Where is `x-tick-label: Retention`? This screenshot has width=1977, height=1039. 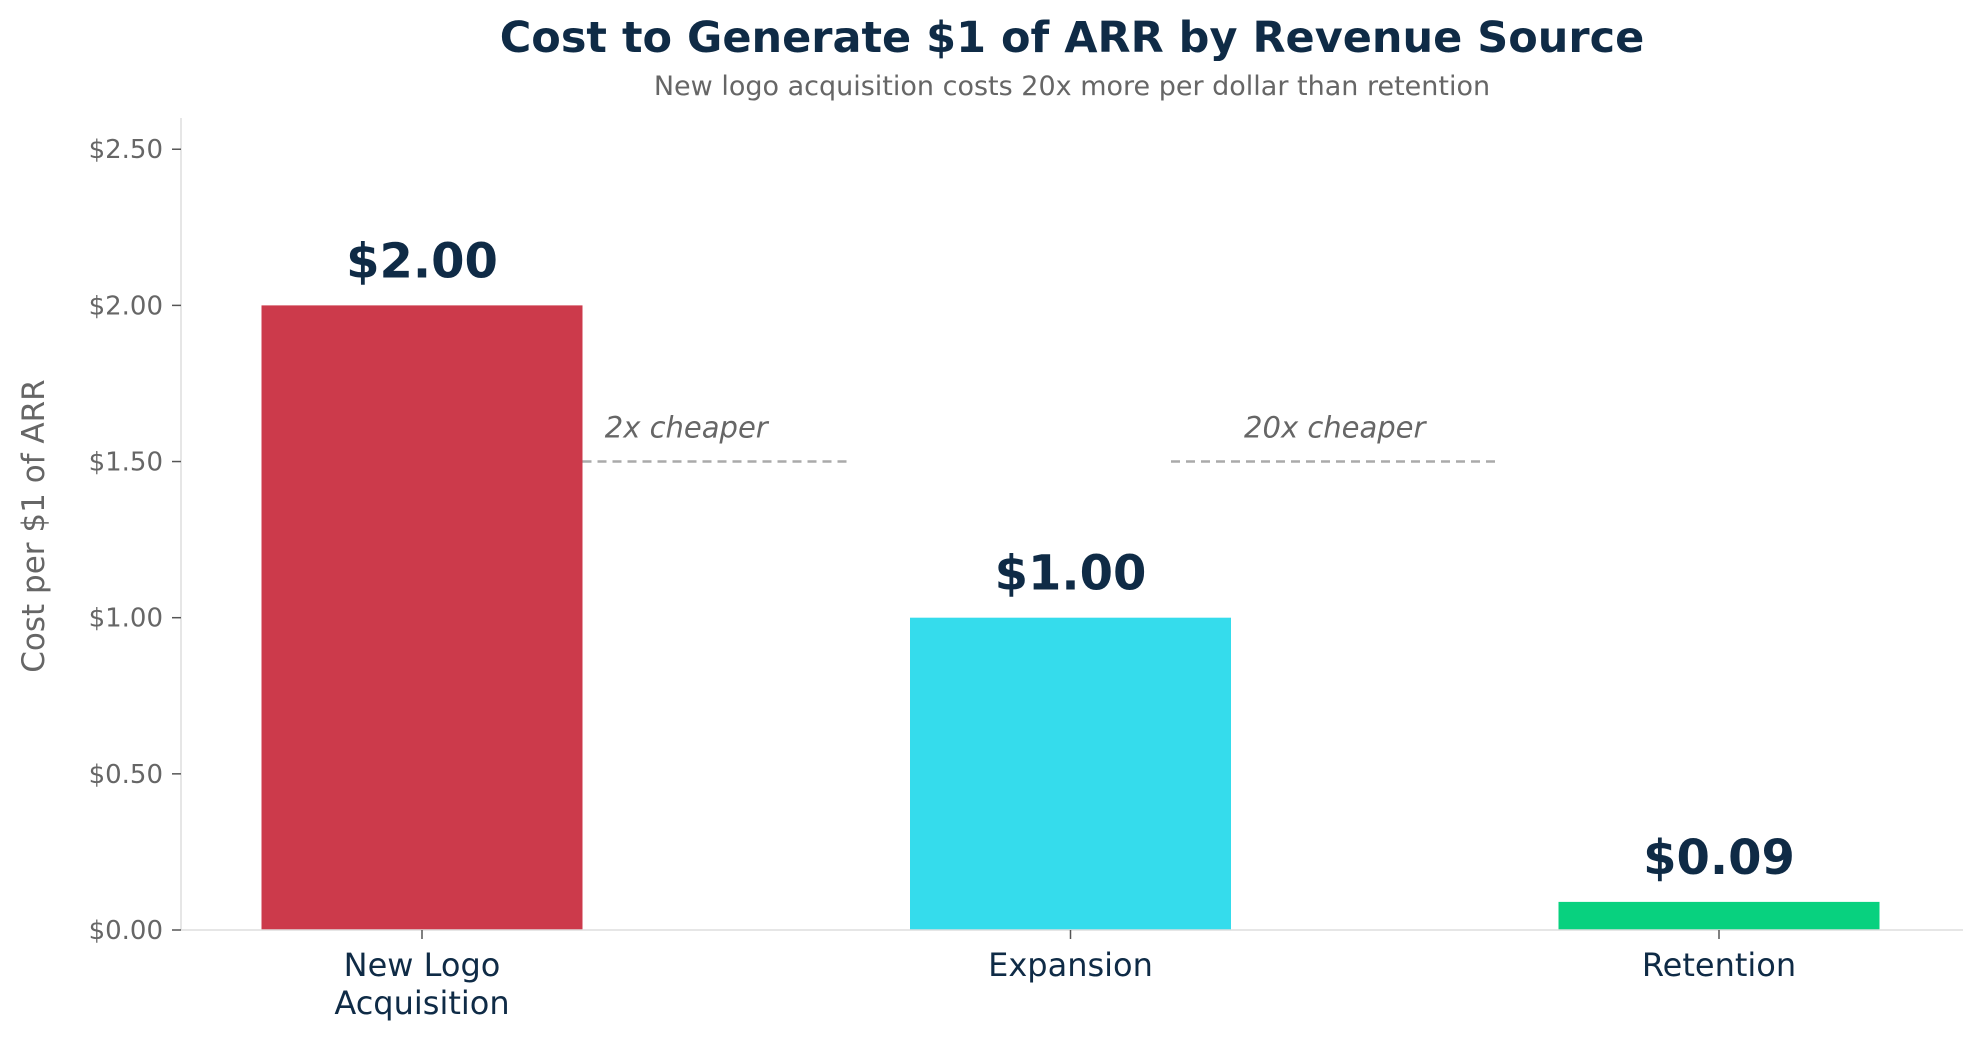 x-tick-label: Retention is located at coordinates (1719, 965).